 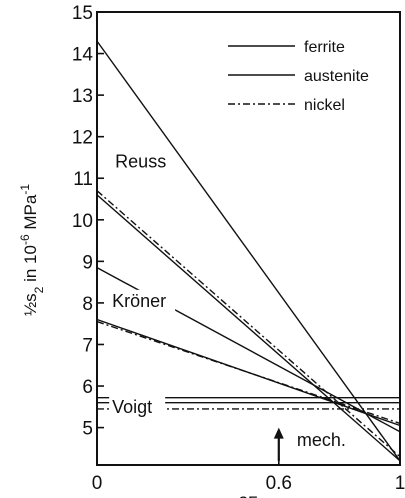 I want to click on annotation-krner: Kröner, so click(x=139, y=301).